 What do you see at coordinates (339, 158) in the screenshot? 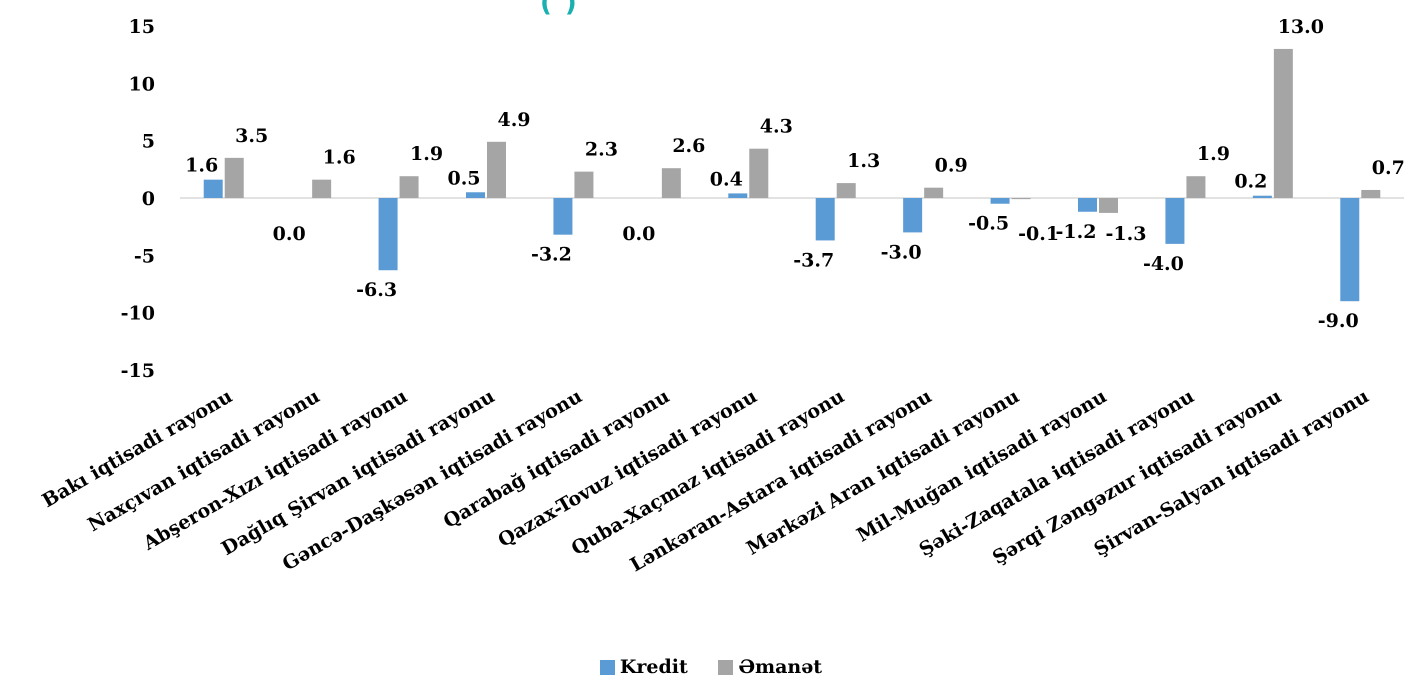
I see `data-label-emanet: 1.6` at bounding box center [339, 158].